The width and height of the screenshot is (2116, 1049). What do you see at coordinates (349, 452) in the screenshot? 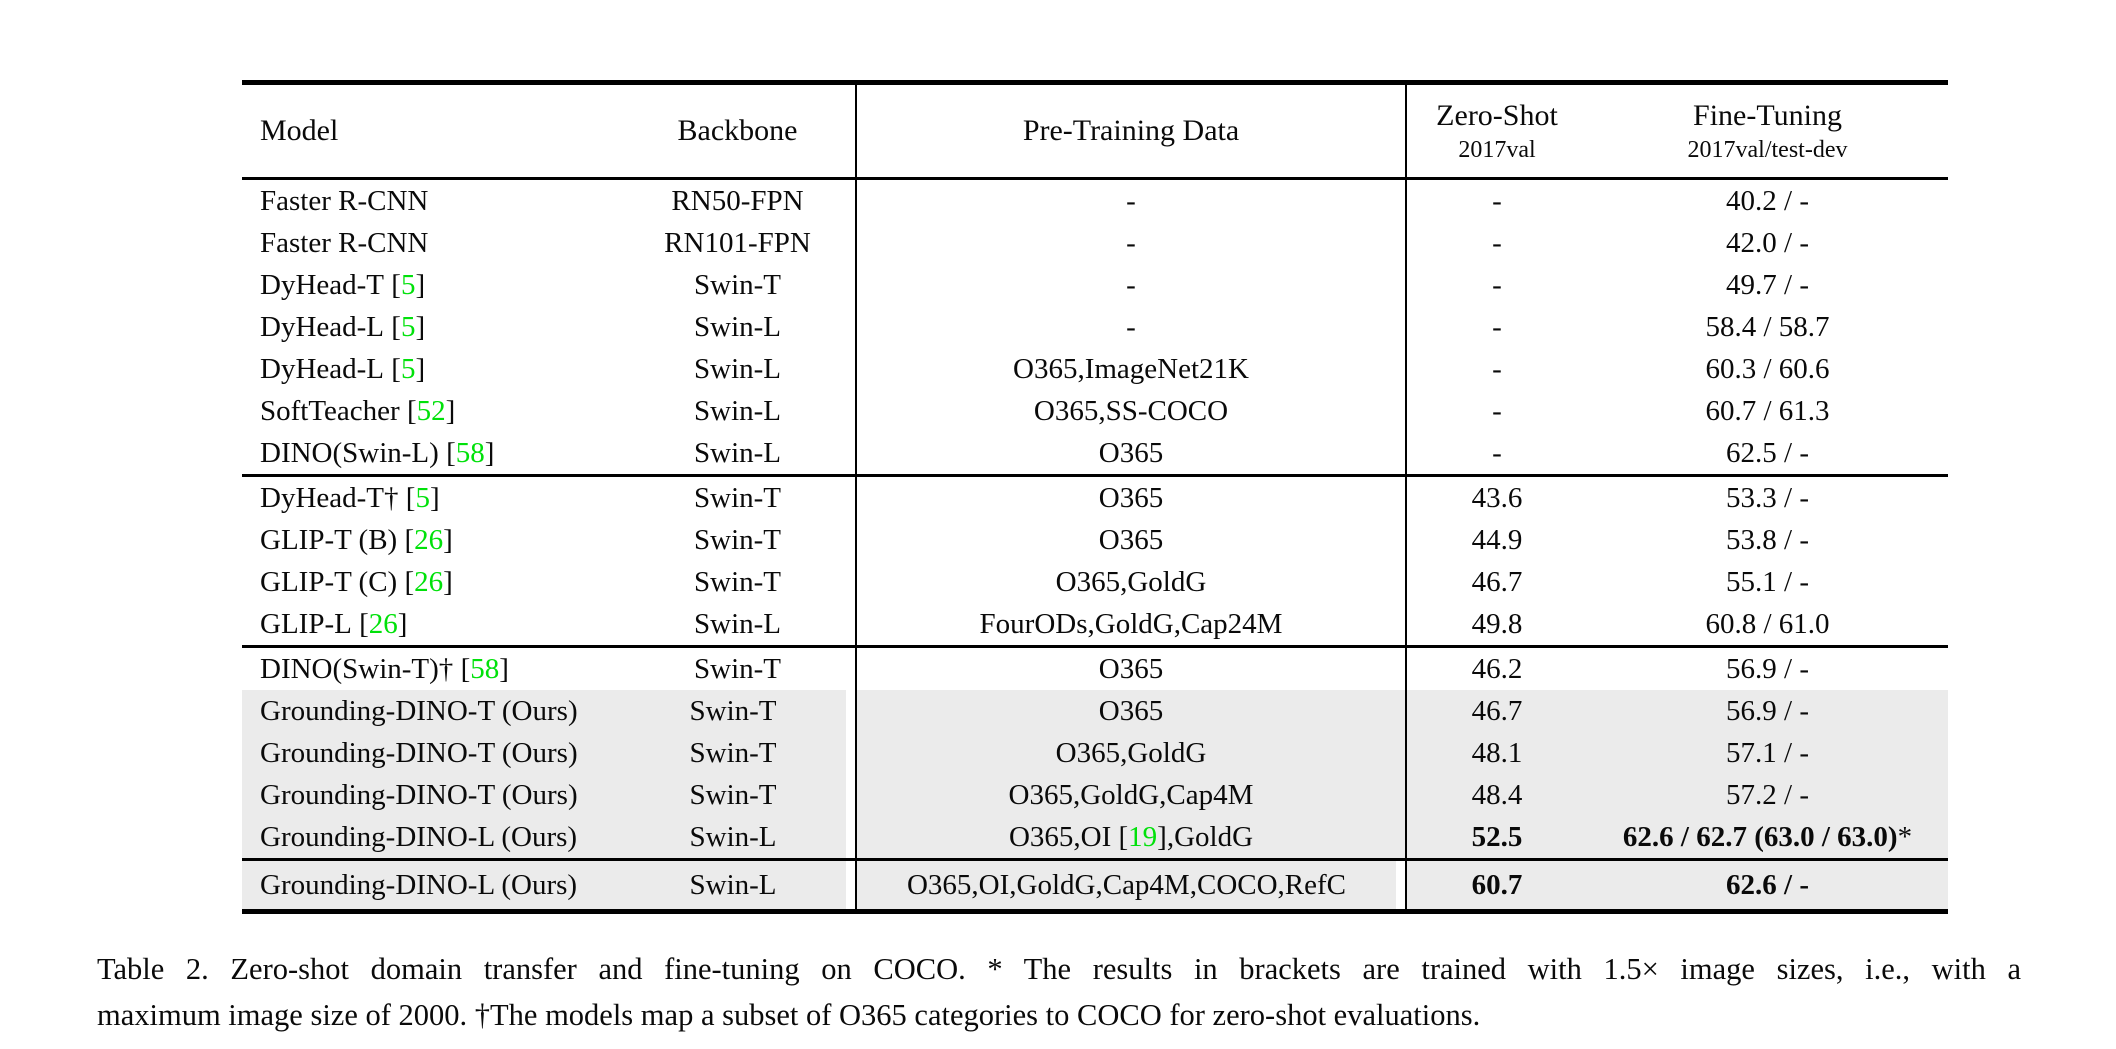
I see `model-name: DINO(Swin-L)` at bounding box center [349, 452].